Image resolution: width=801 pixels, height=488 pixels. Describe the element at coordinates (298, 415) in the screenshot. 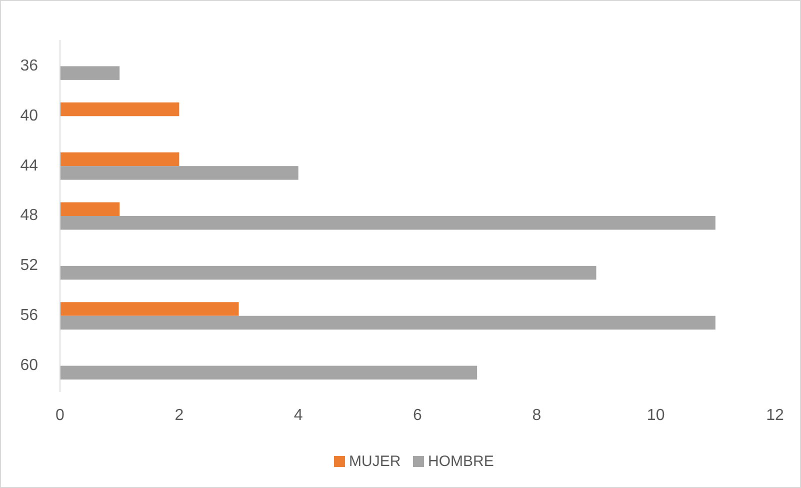

I see `x-tick-label: 4` at that location.